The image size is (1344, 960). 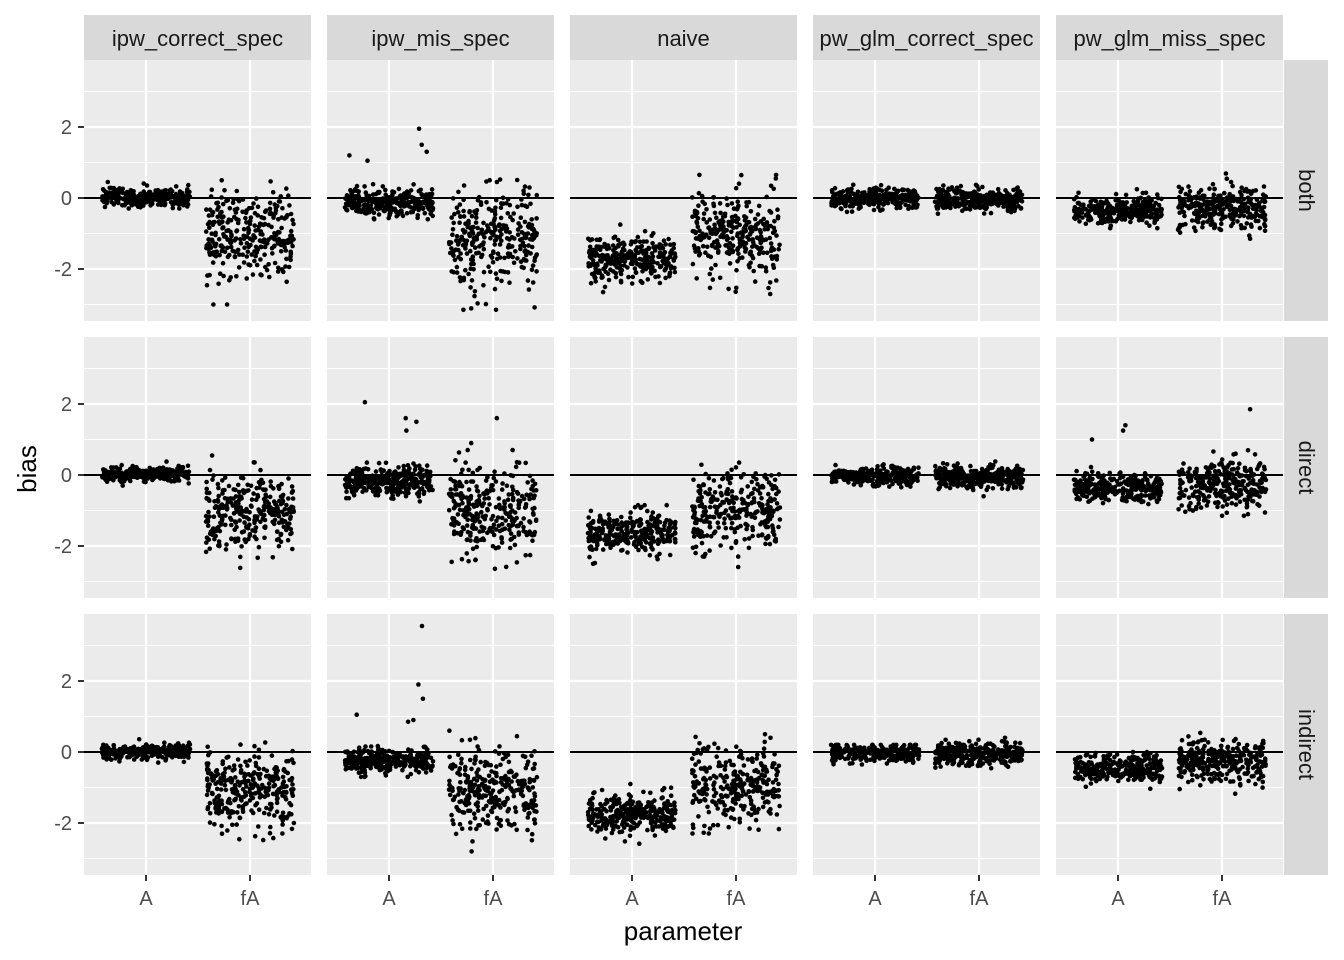 What do you see at coordinates (1118, 899) in the screenshot?
I see `x-tick-label: A` at bounding box center [1118, 899].